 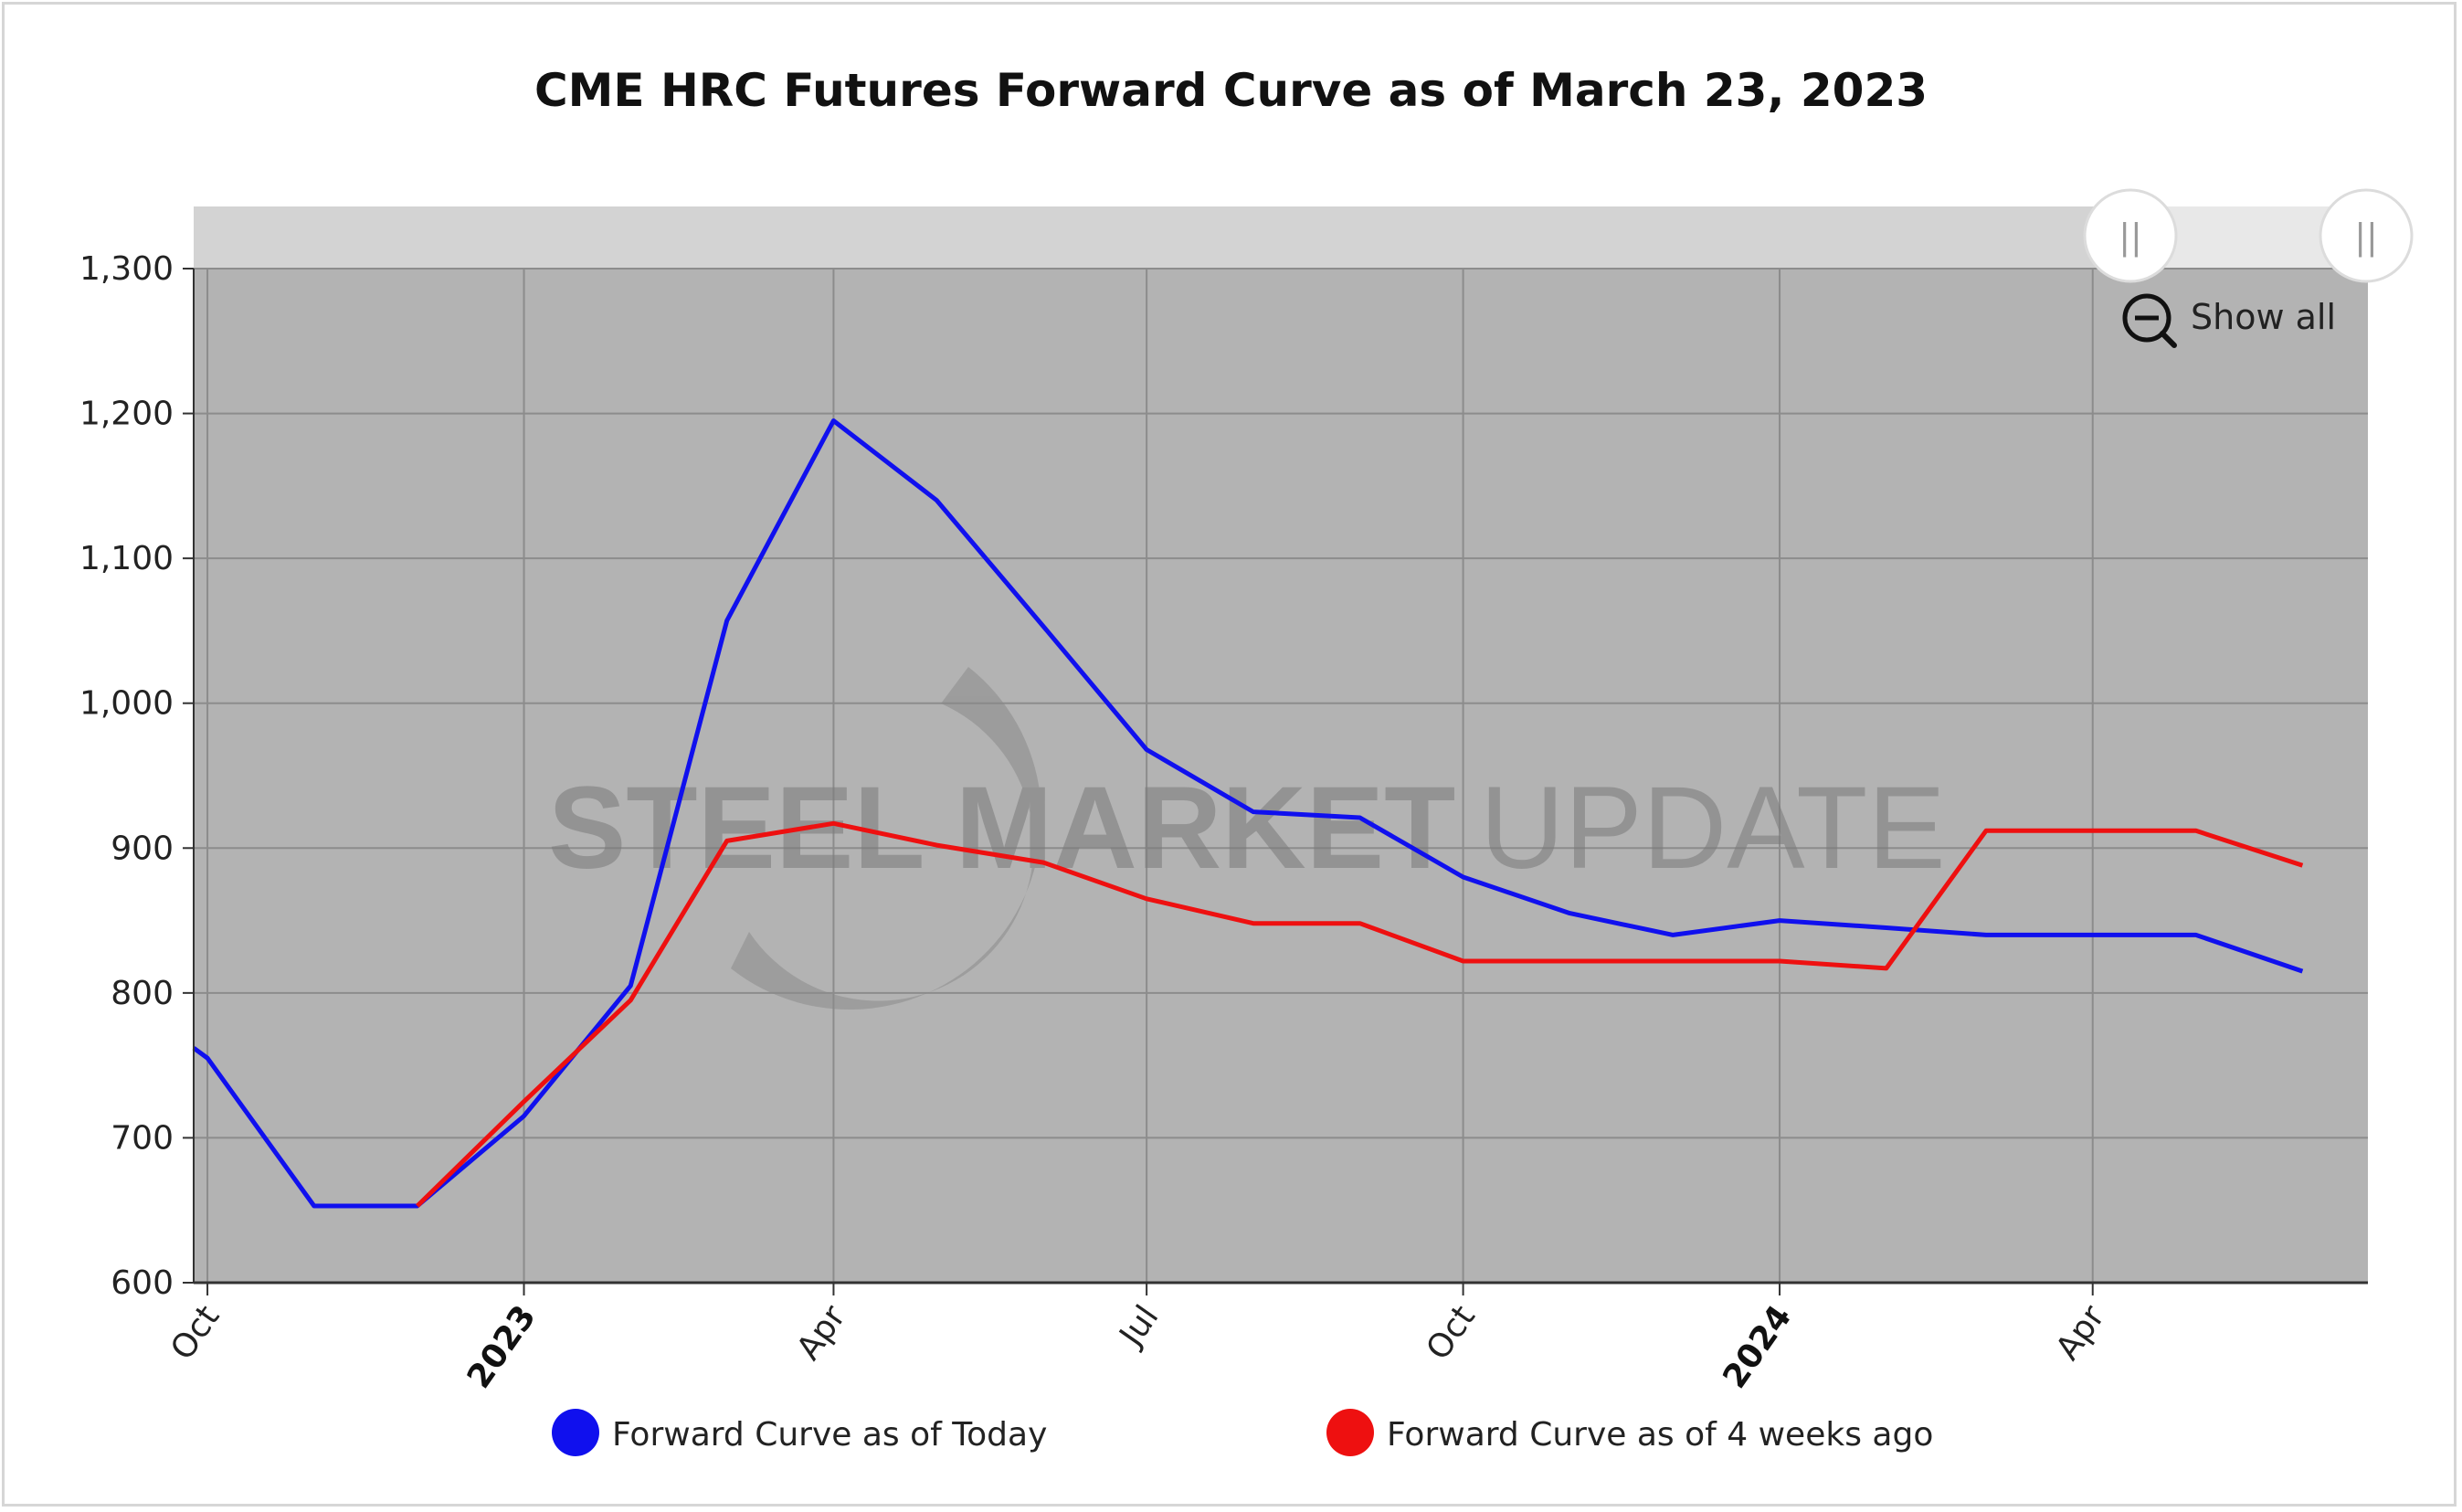 I want to click on scrollbar-track, so click(x=1281, y=237).